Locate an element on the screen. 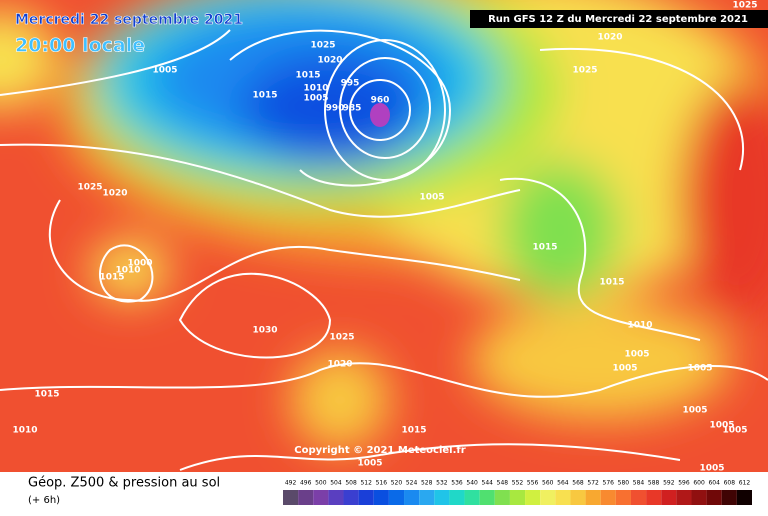  colorbar-label: 536 is located at coordinates (457, 483).